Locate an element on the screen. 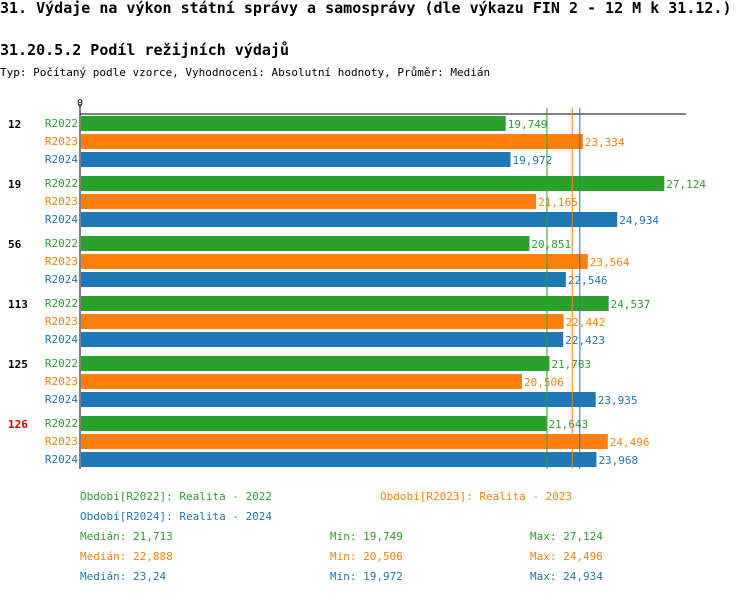 This screenshot has width=750, height=594. data-label: 23,968 is located at coordinates (618, 460).